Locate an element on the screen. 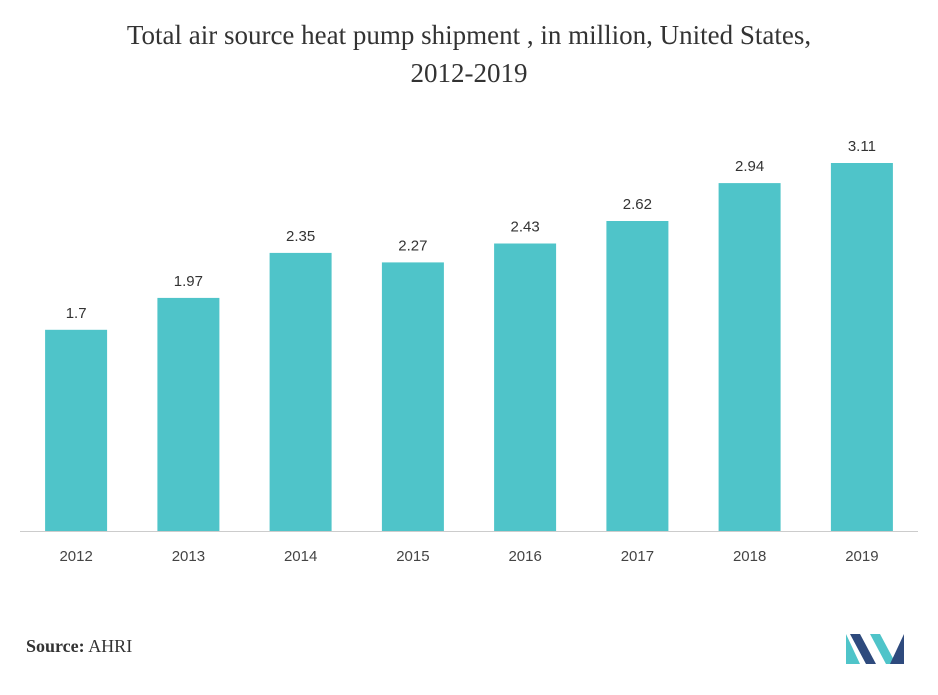 The image size is (938, 695). data-label-2019: 3.11 is located at coordinates (862, 146).